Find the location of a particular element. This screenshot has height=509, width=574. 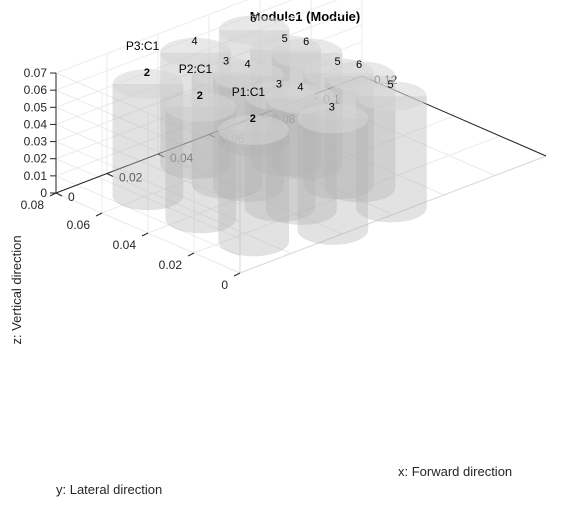

z-axis-label: z: Vertical direction is located at coordinates (16, 289).